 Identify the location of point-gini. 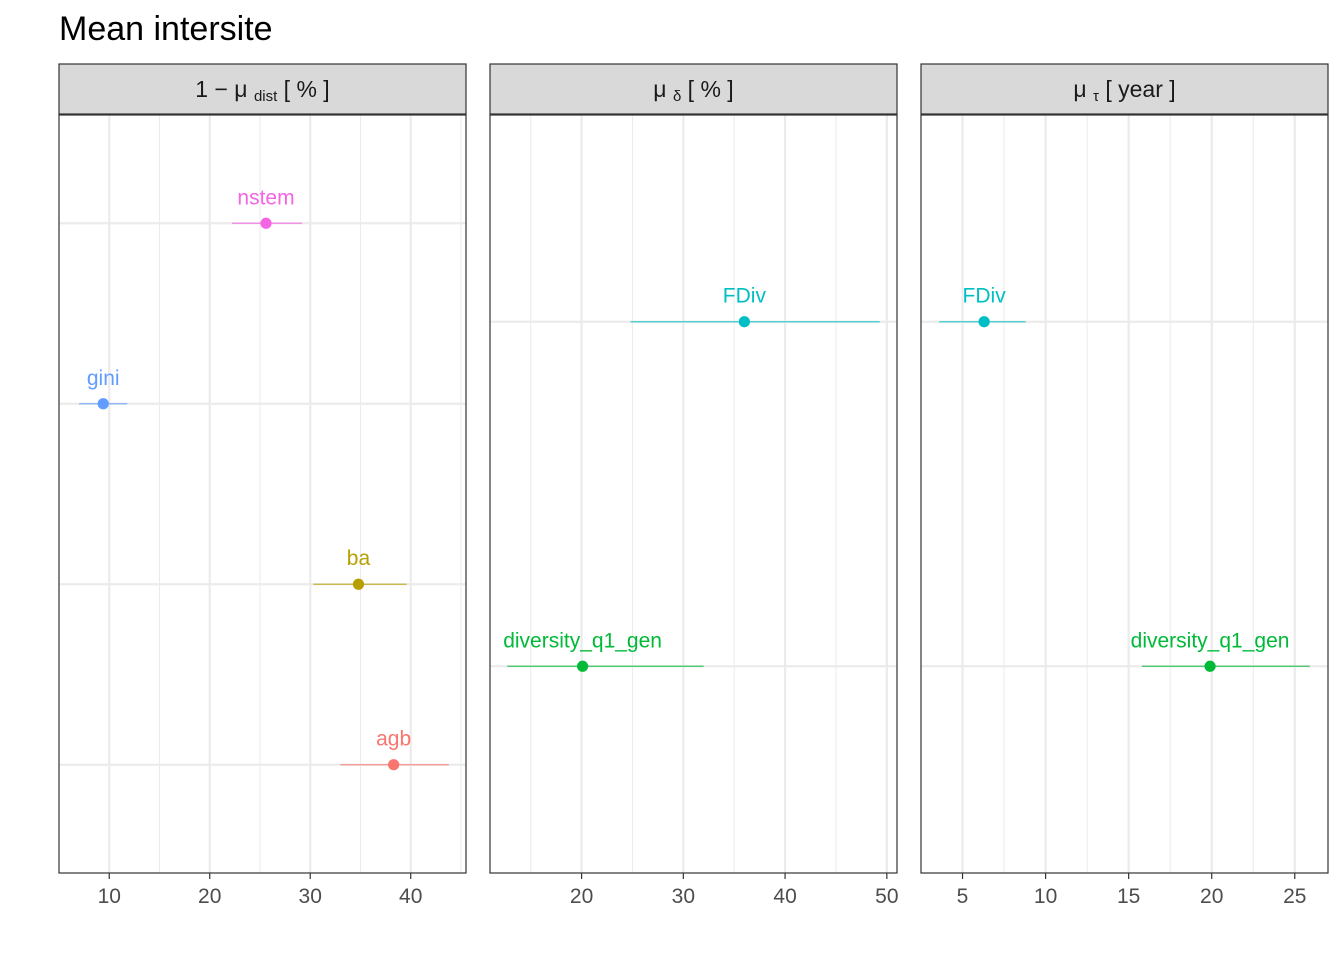
(103, 404).